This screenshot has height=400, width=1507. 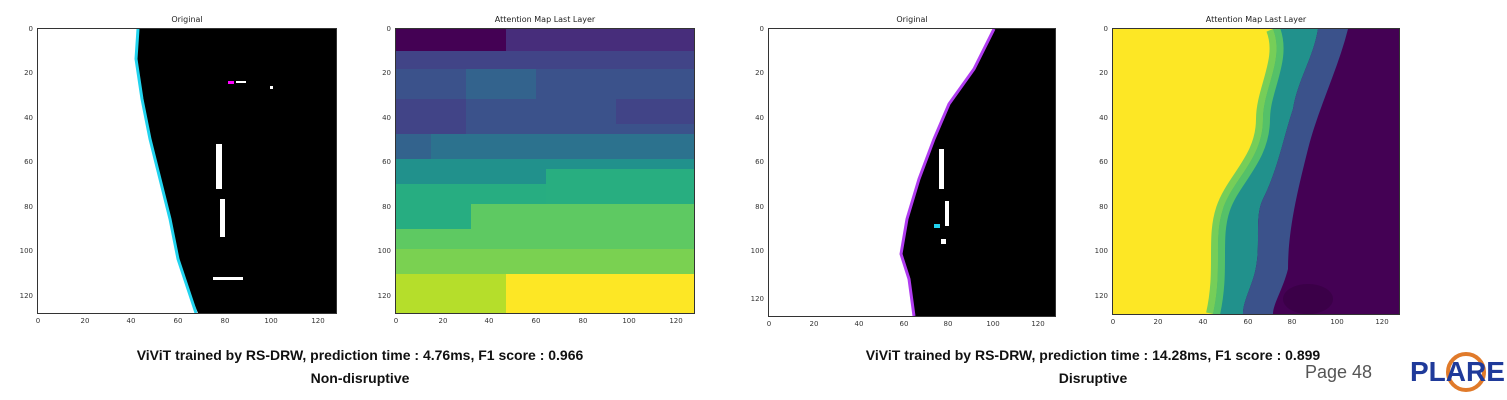 I want to click on image-original-right, so click(x=912, y=172).